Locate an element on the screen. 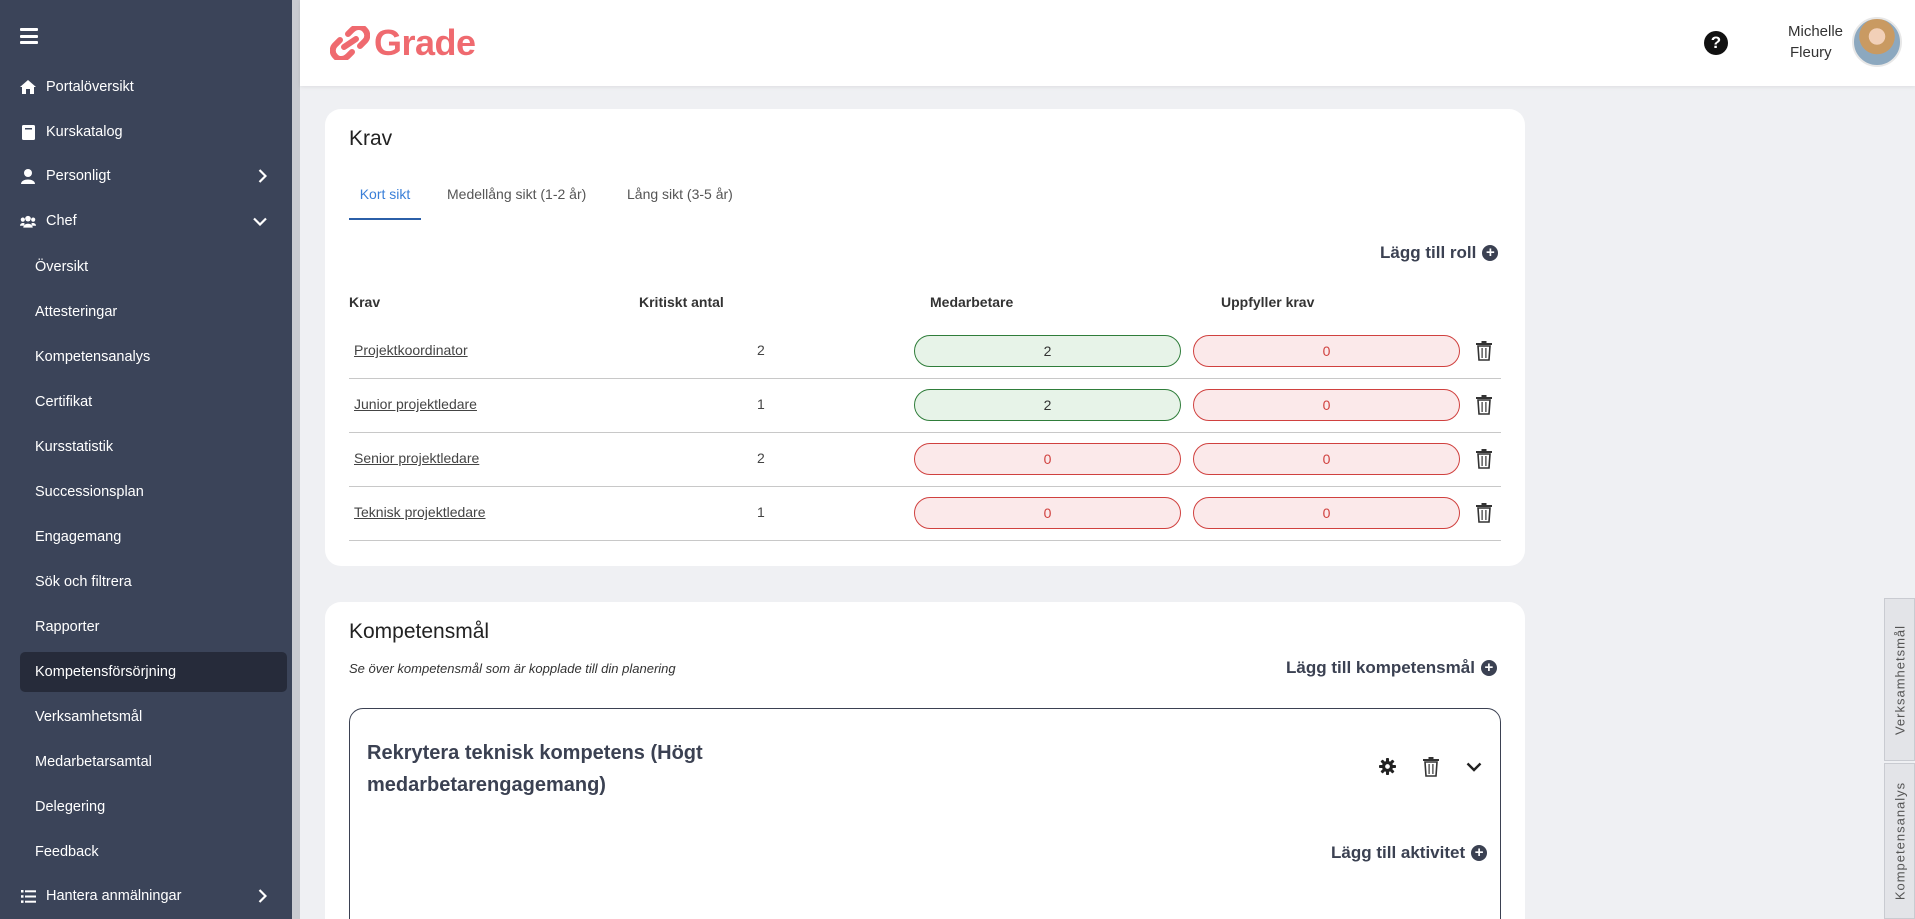 The height and width of the screenshot is (919, 1915). column-header-krav: Krav is located at coordinates (365, 302).